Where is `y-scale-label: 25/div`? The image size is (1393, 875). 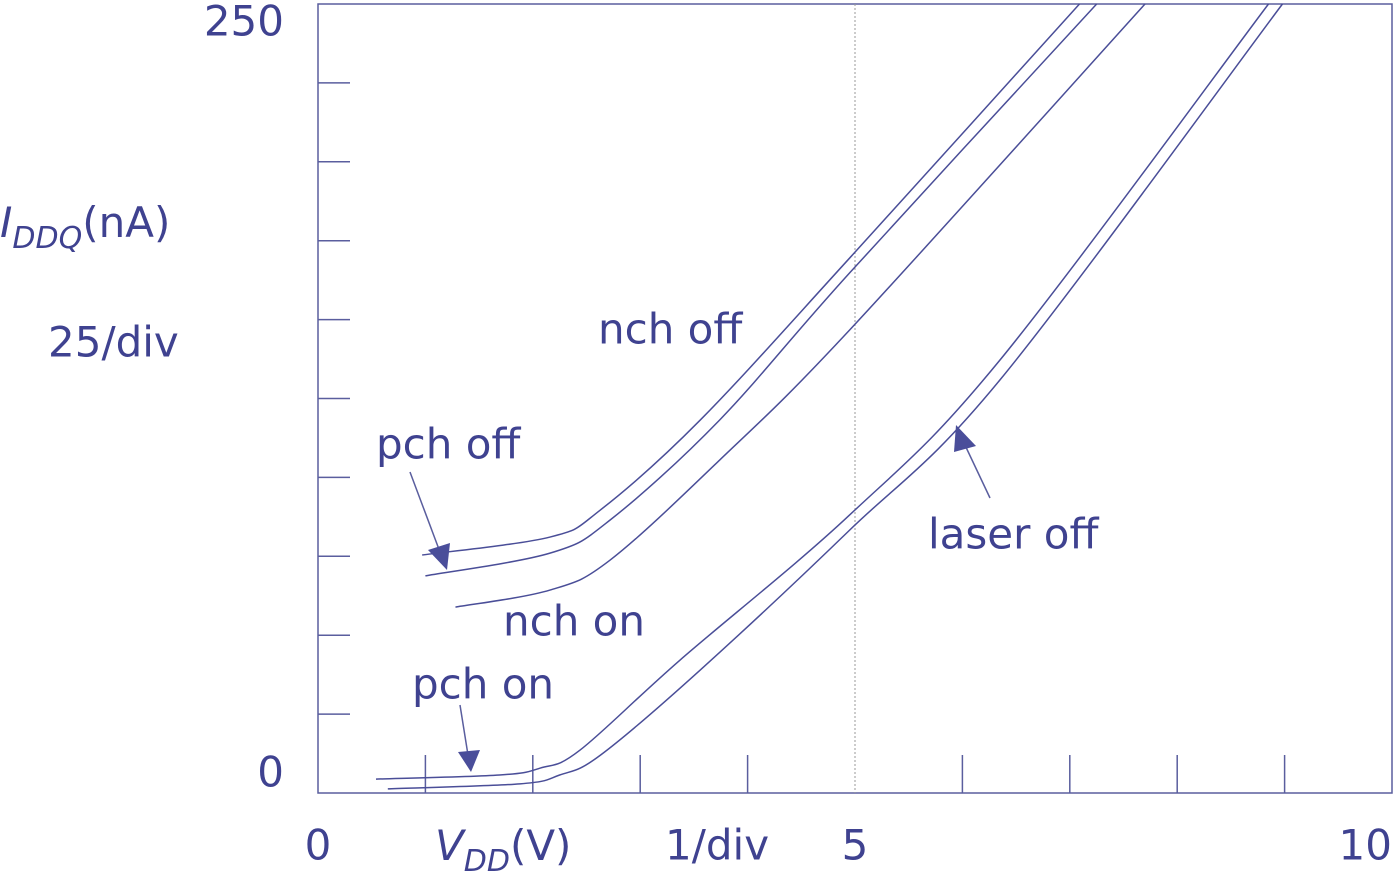
y-scale-label: 25/div is located at coordinates (113, 342).